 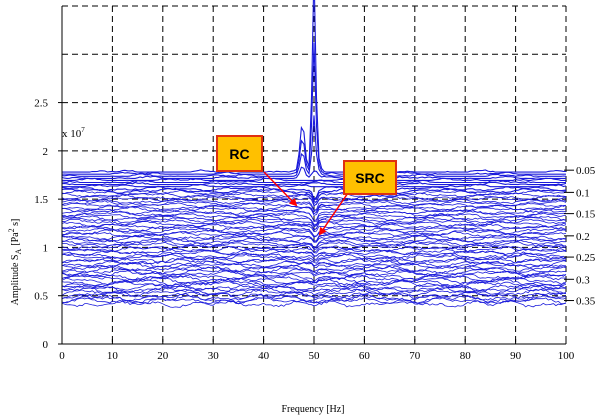 I want to click on y-axis-label: Amplitude SA[Pa2 s], so click(x=15, y=262).